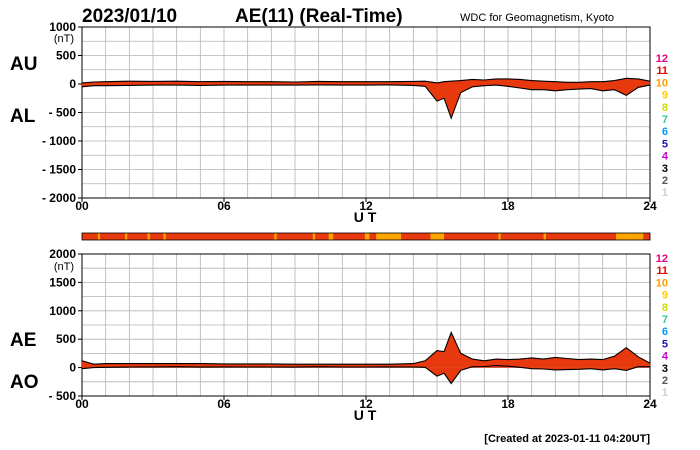 The height and width of the screenshot is (450, 700). I want to click on au-line, so click(366, 80).